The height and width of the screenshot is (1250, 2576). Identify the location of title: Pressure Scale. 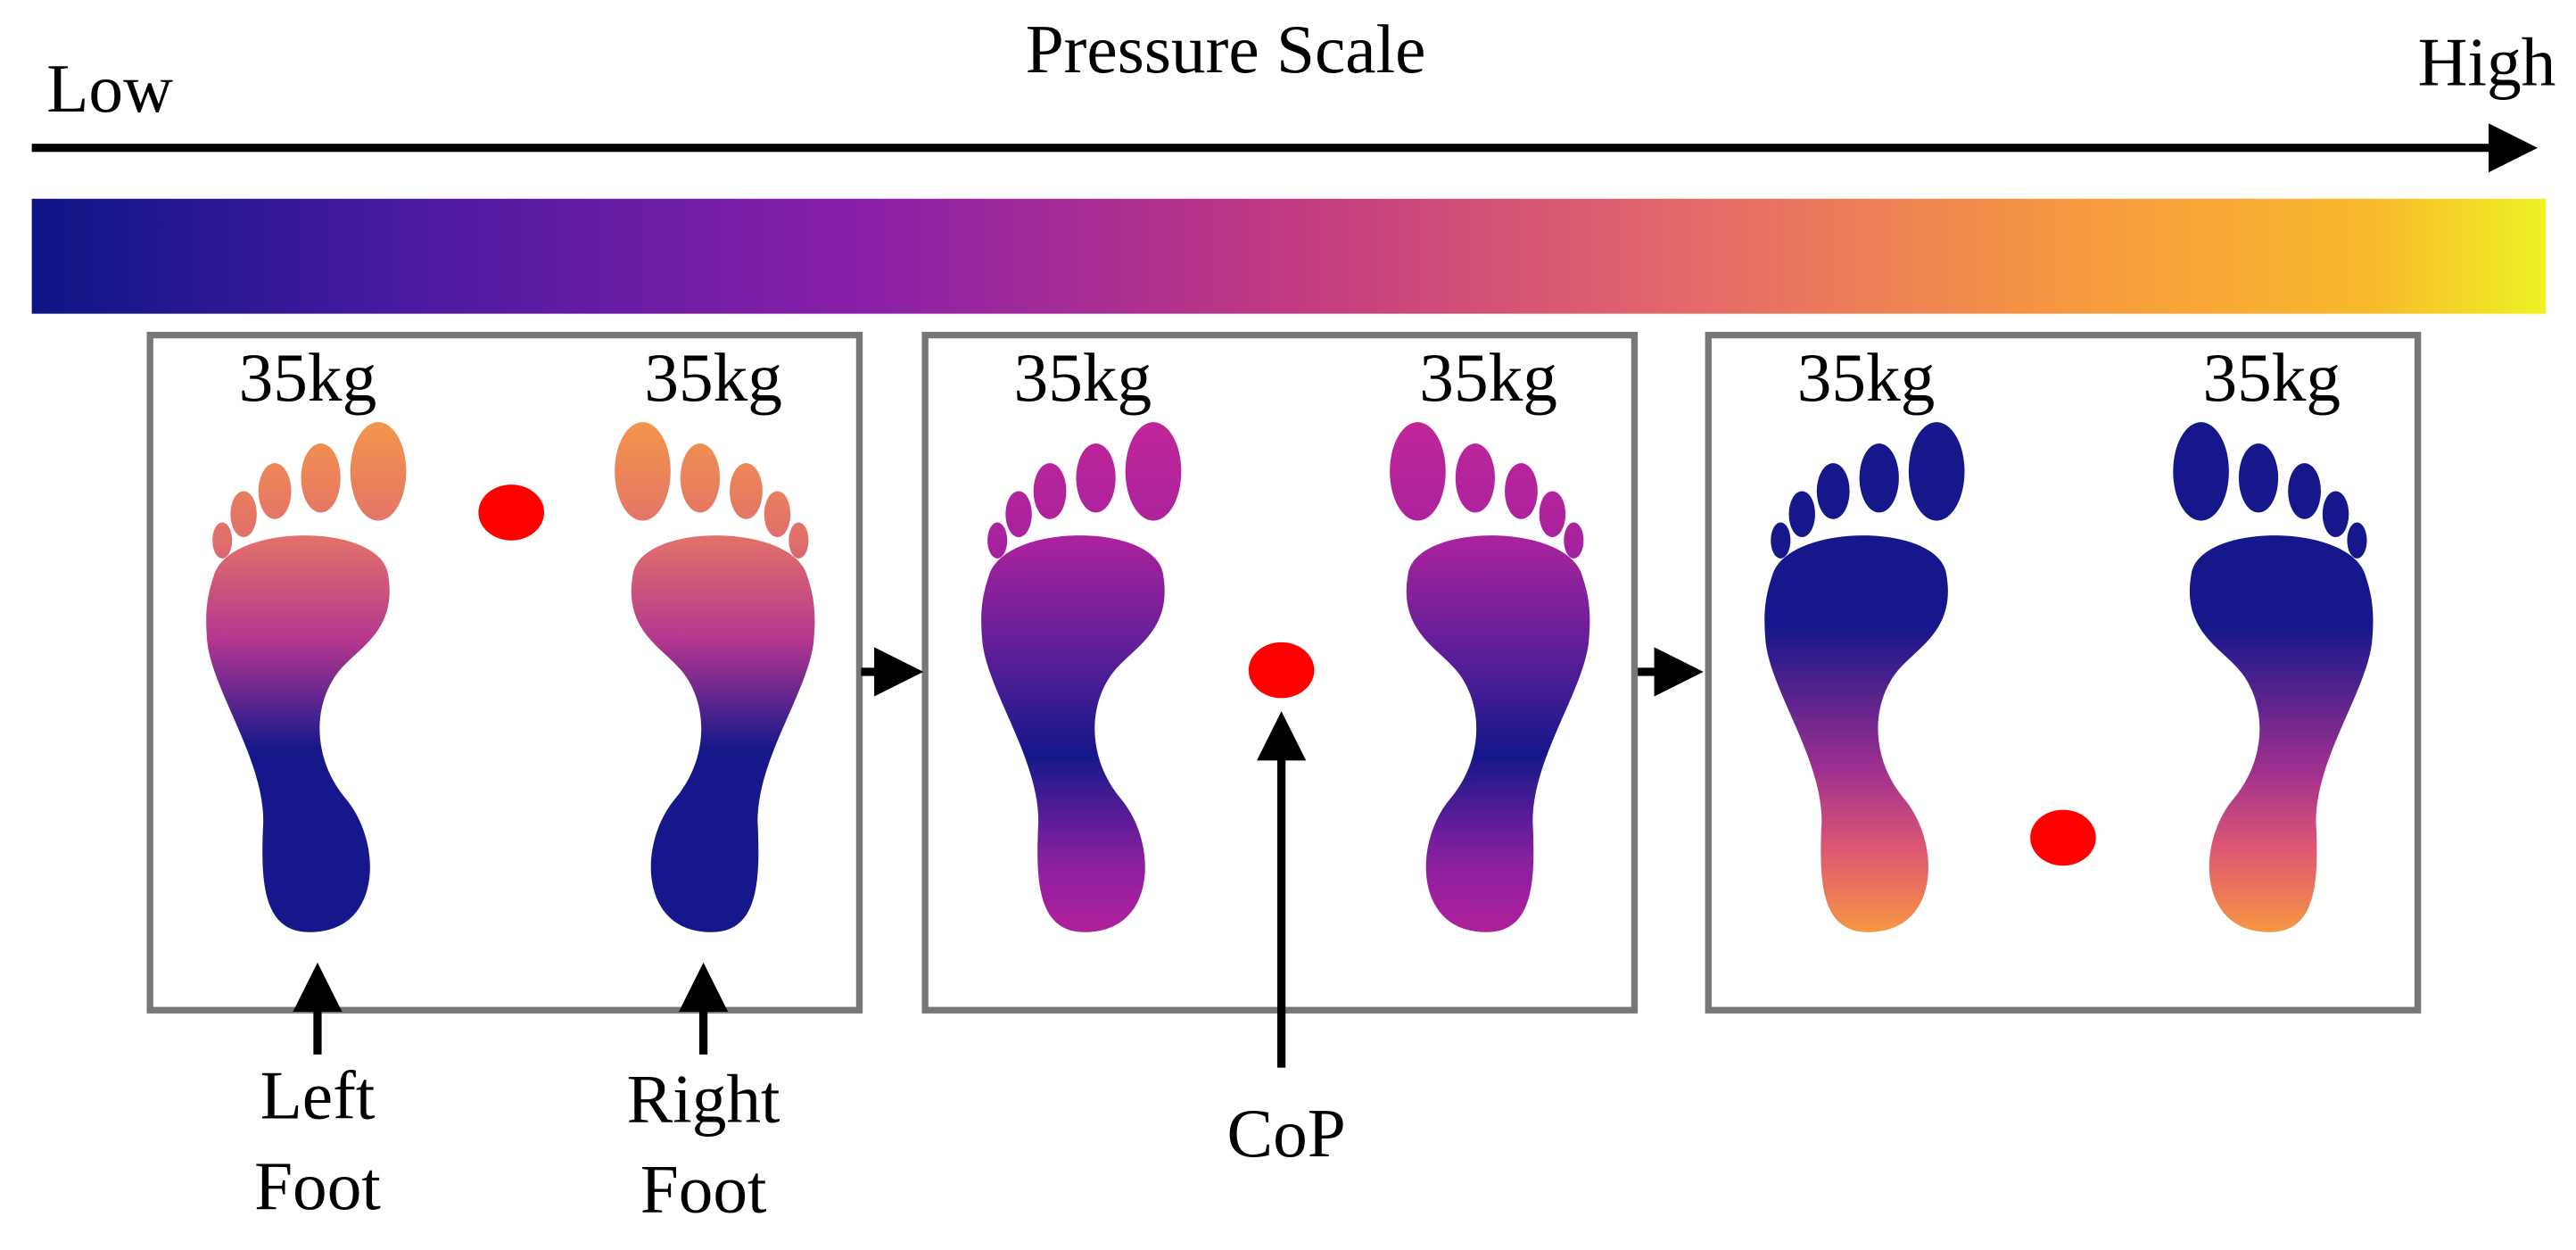
(1226, 49).